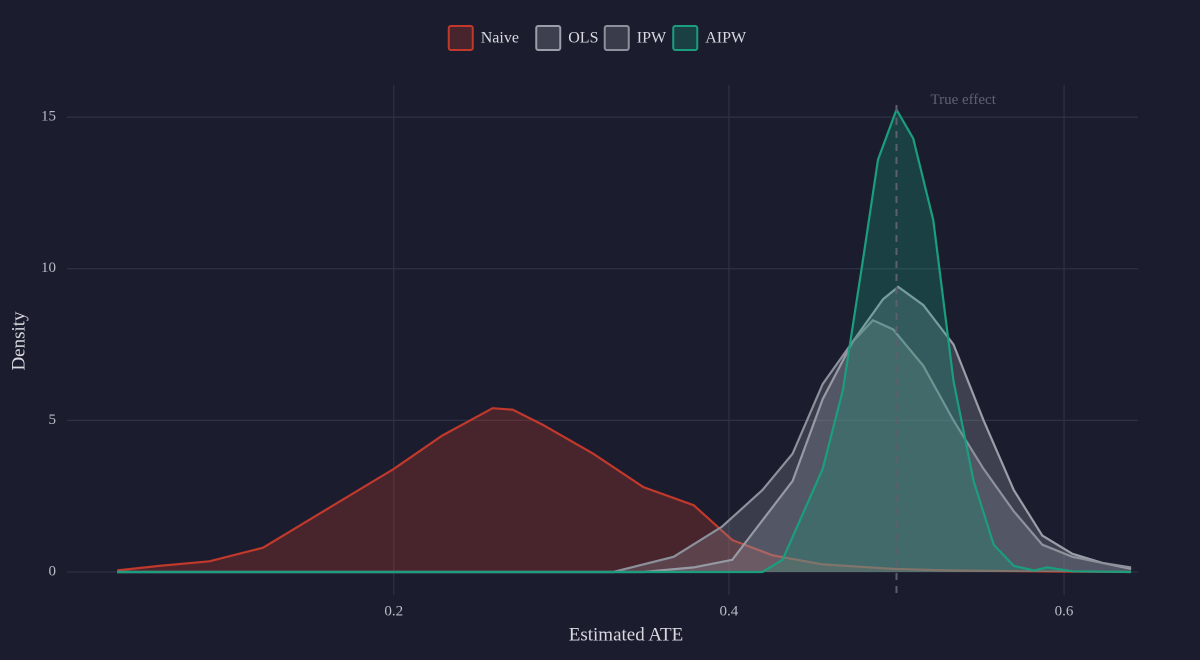  Describe the element at coordinates (1064, 611) in the screenshot. I see `x-tick-label: 0.6` at that location.